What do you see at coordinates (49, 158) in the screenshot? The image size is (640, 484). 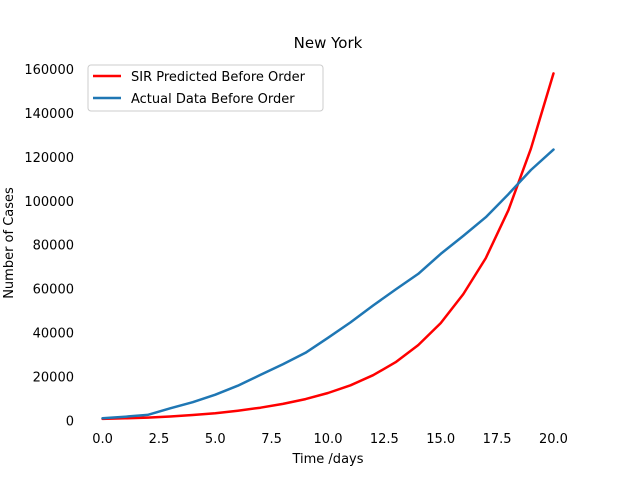 I see `y-tick-label: 120000` at bounding box center [49, 158].